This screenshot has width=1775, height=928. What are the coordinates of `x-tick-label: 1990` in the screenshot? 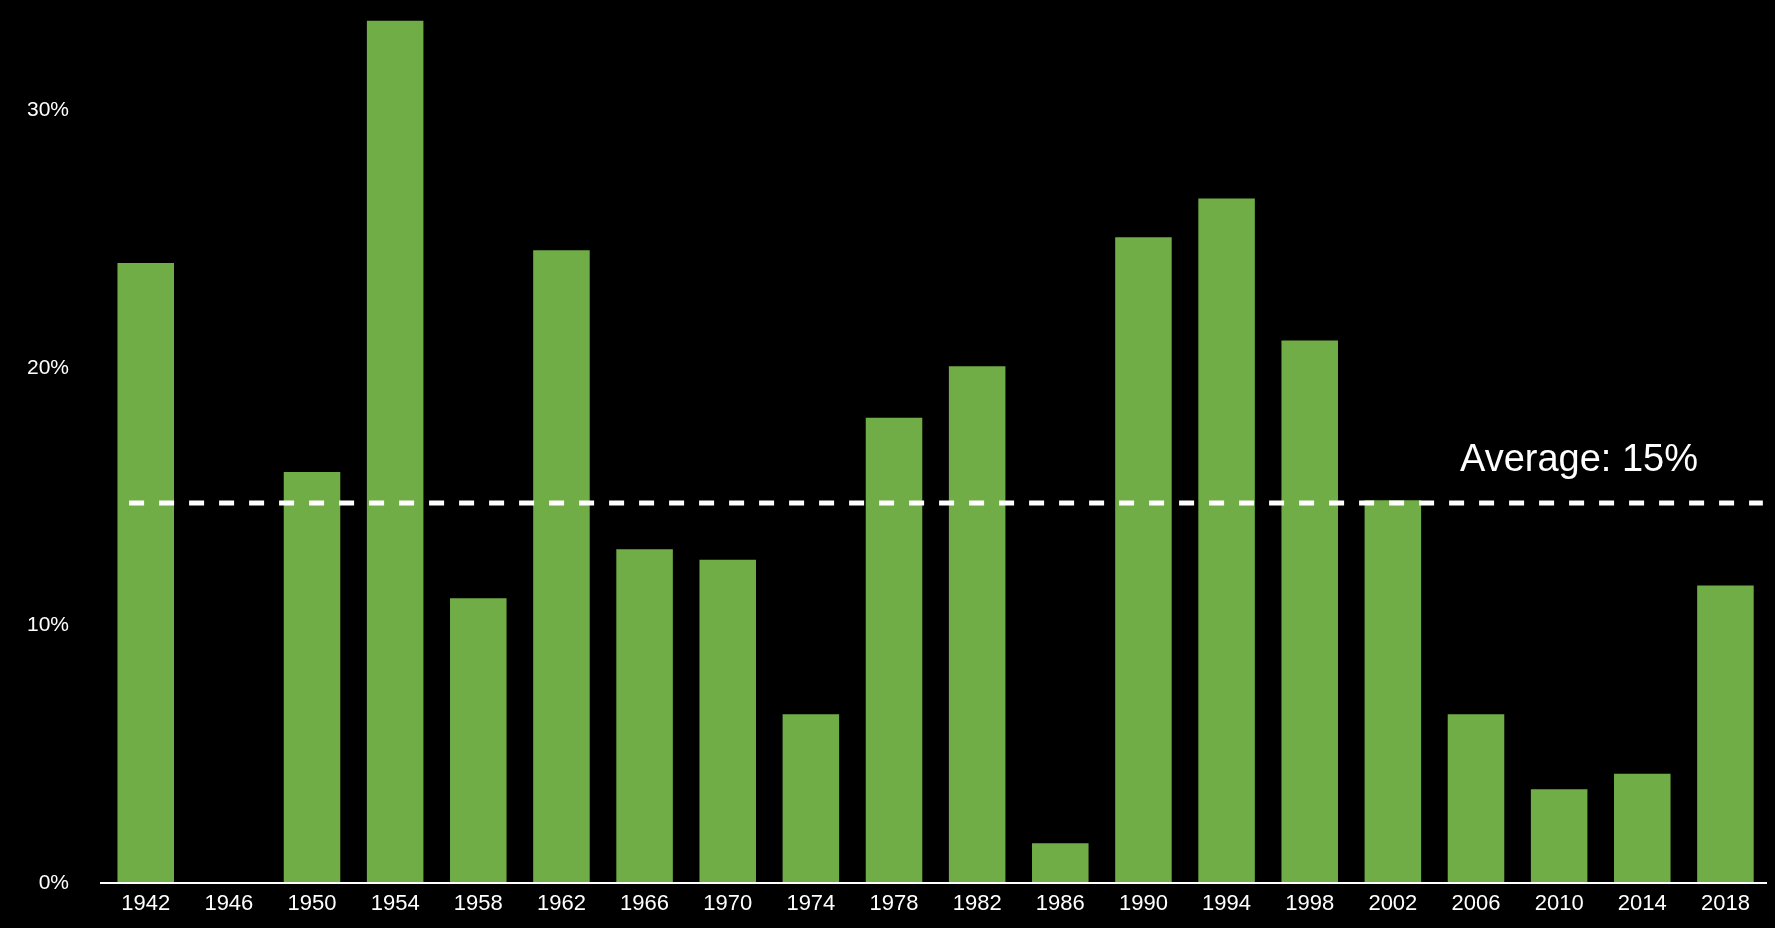 It's located at (1143, 903).